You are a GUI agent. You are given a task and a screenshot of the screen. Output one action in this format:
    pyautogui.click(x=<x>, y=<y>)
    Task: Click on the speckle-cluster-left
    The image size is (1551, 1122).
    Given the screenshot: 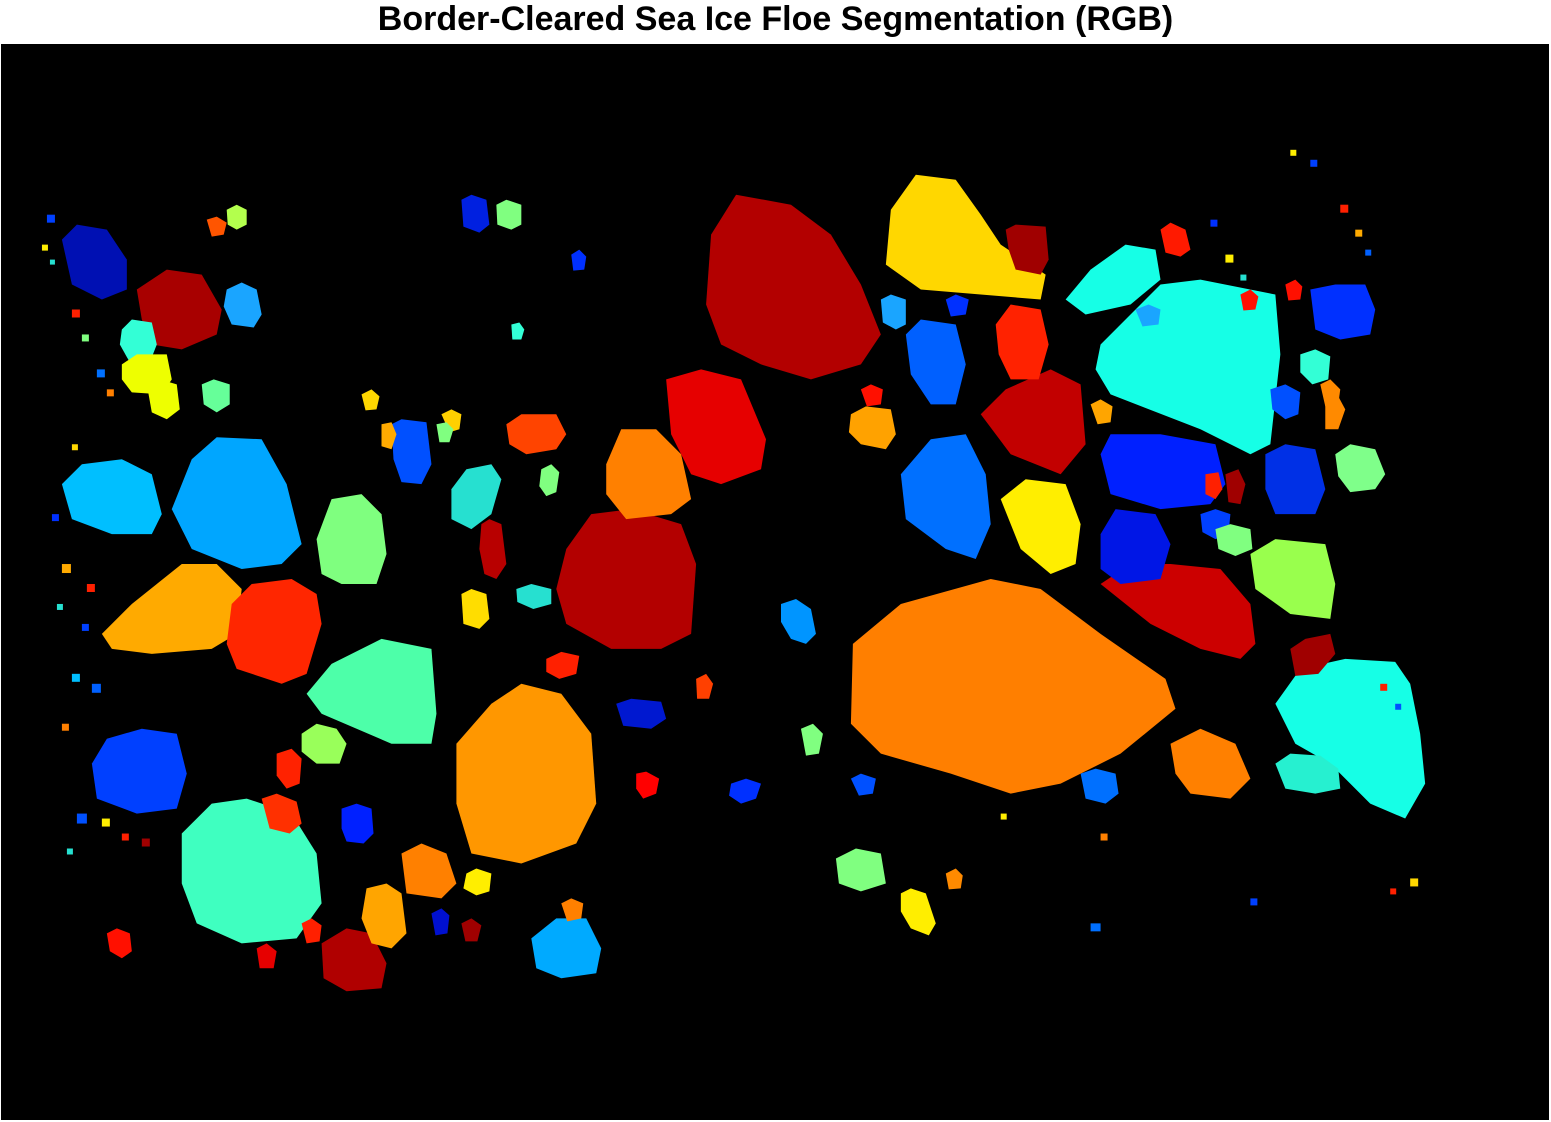 What is the action you would take?
    pyautogui.click(x=95, y=534)
    